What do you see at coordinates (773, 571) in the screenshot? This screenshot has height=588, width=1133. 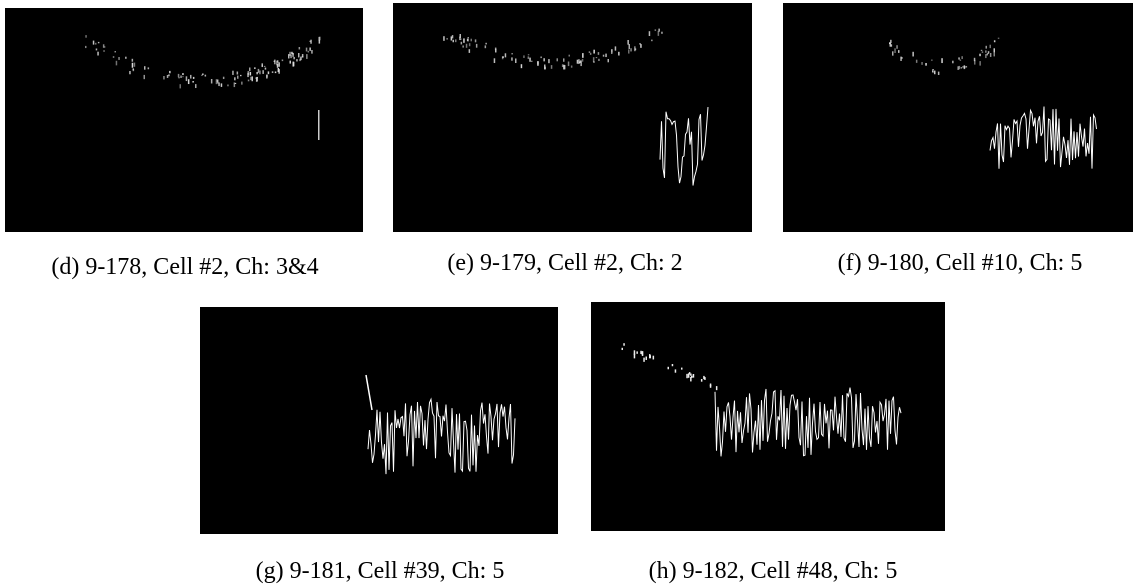 I see `caption: (h) 9-182, Cell #48, Ch: 5` at bounding box center [773, 571].